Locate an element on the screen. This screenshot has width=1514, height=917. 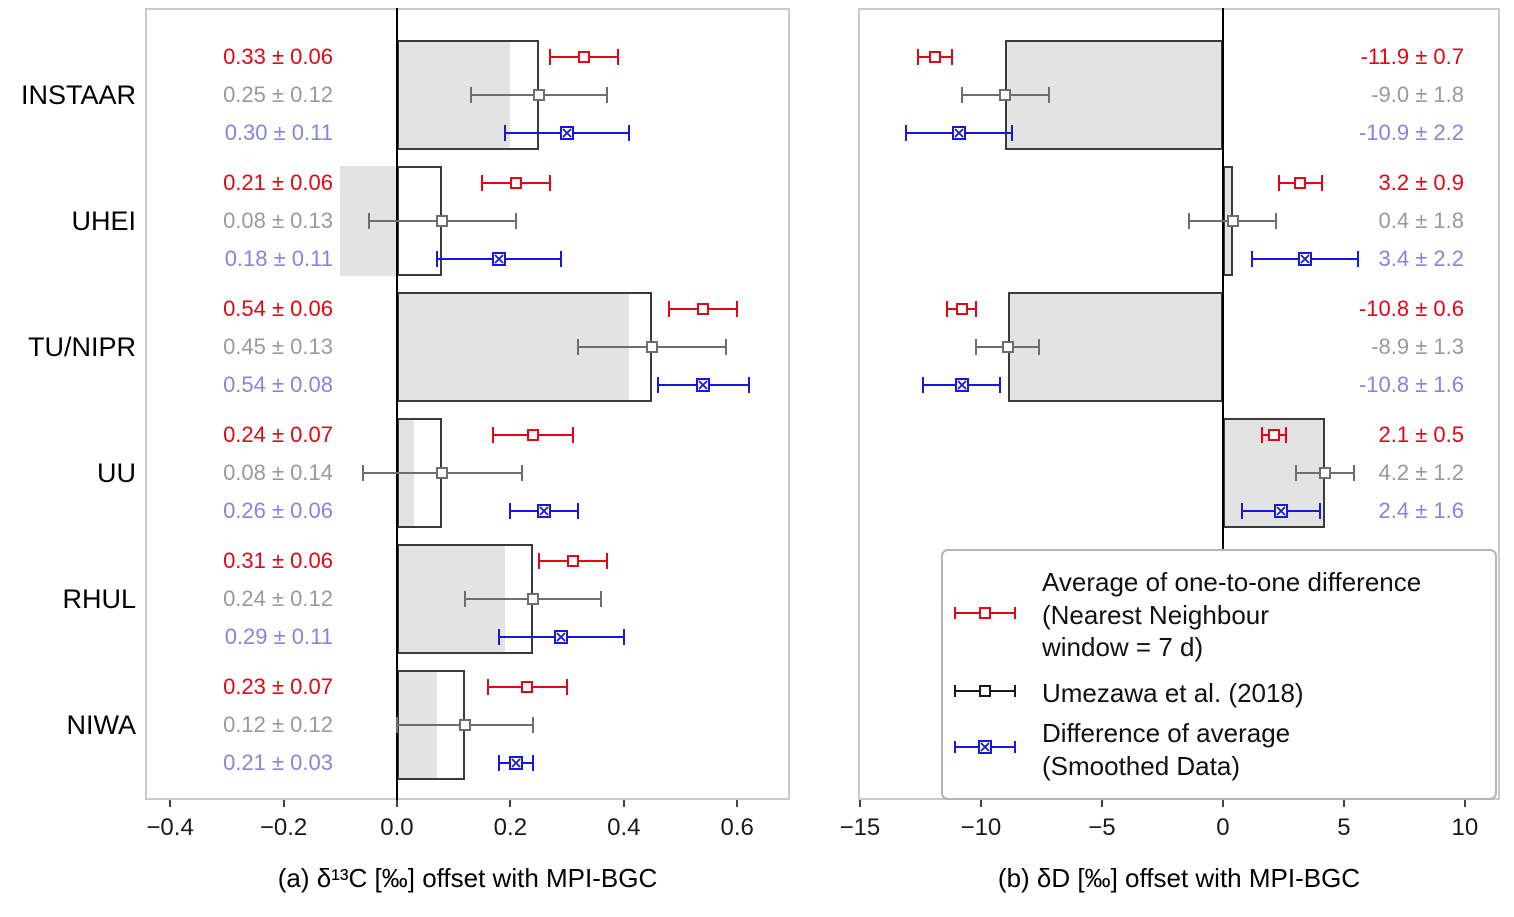
a-NIWA-umezawa-errorbar-cap-hi is located at coordinates (533, 725).